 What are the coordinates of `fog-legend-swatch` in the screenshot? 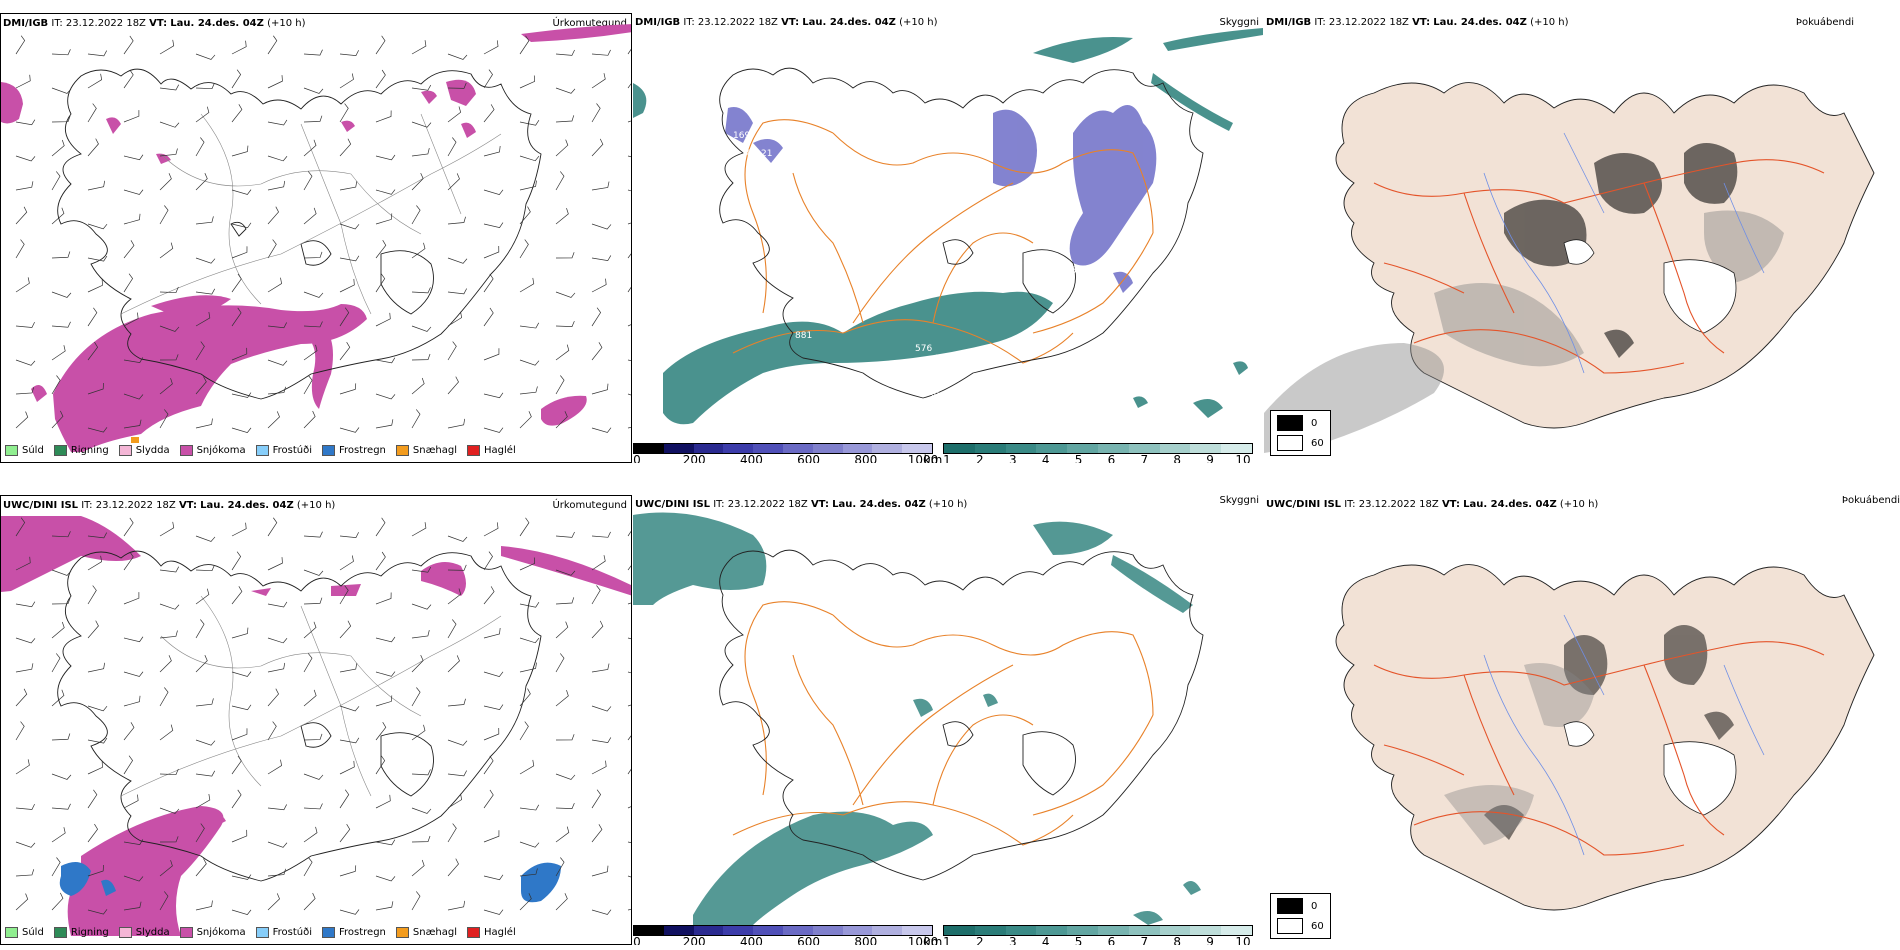 It's located at (1290, 443).